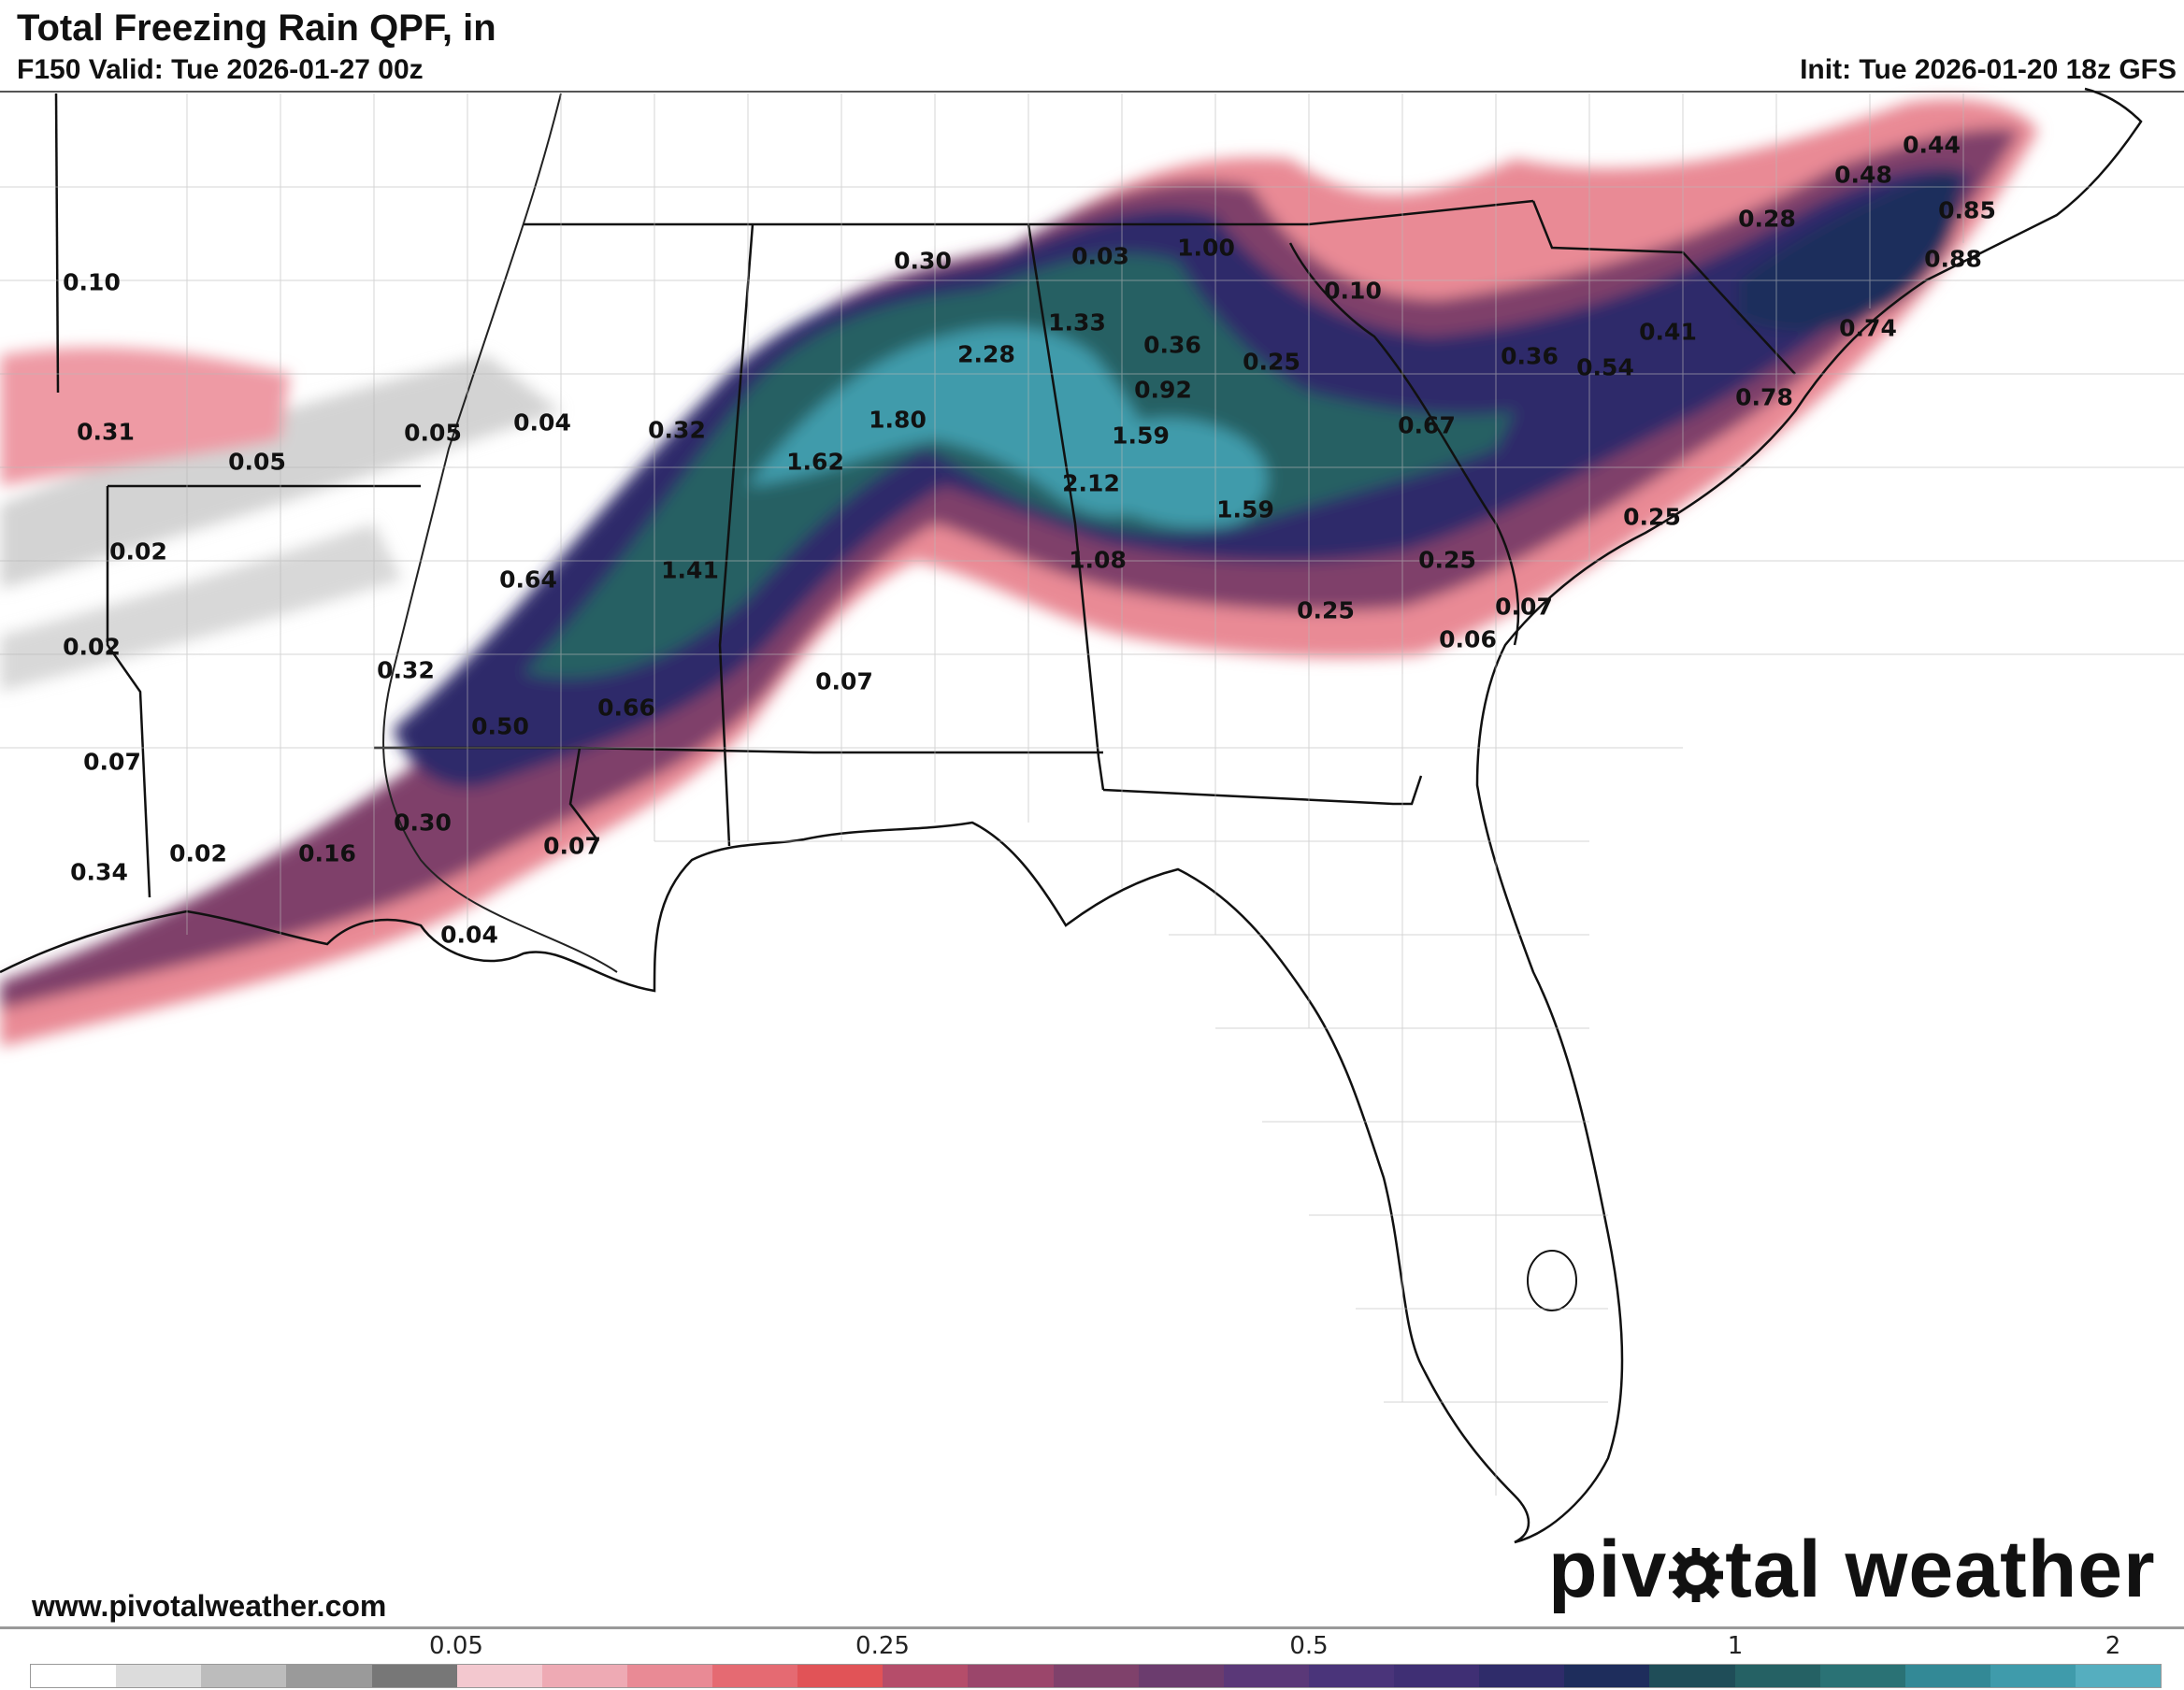 The image size is (2184, 1690). Describe the element at coordinates (220, 69) in the screenshot. I see `valid-time: F150 Valid: Tue 2026-01-27 00z` at that location.